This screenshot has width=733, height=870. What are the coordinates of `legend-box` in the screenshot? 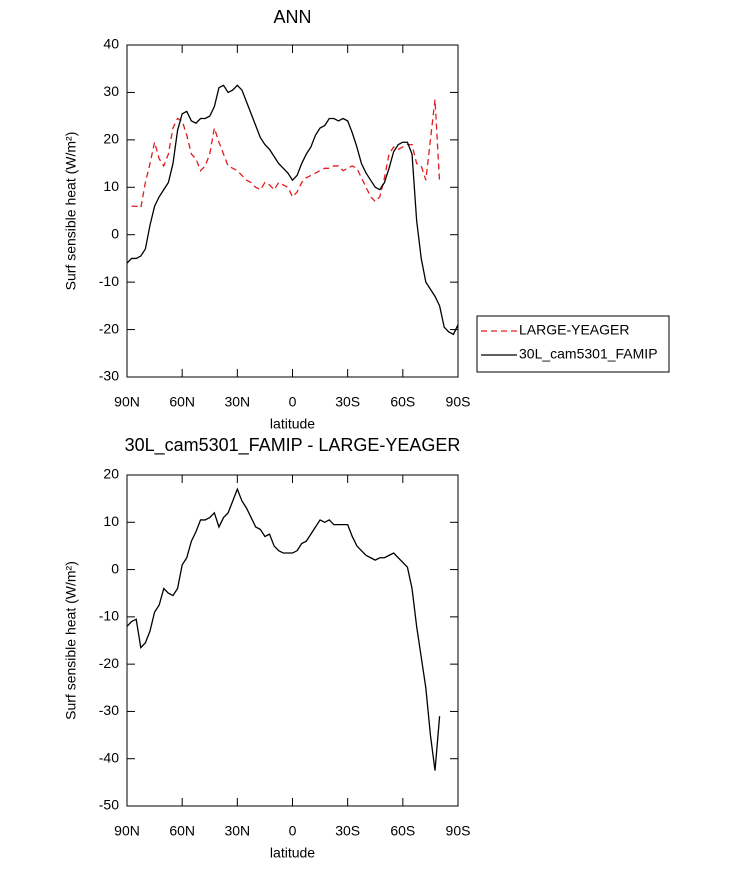 It's located at (573, 344).